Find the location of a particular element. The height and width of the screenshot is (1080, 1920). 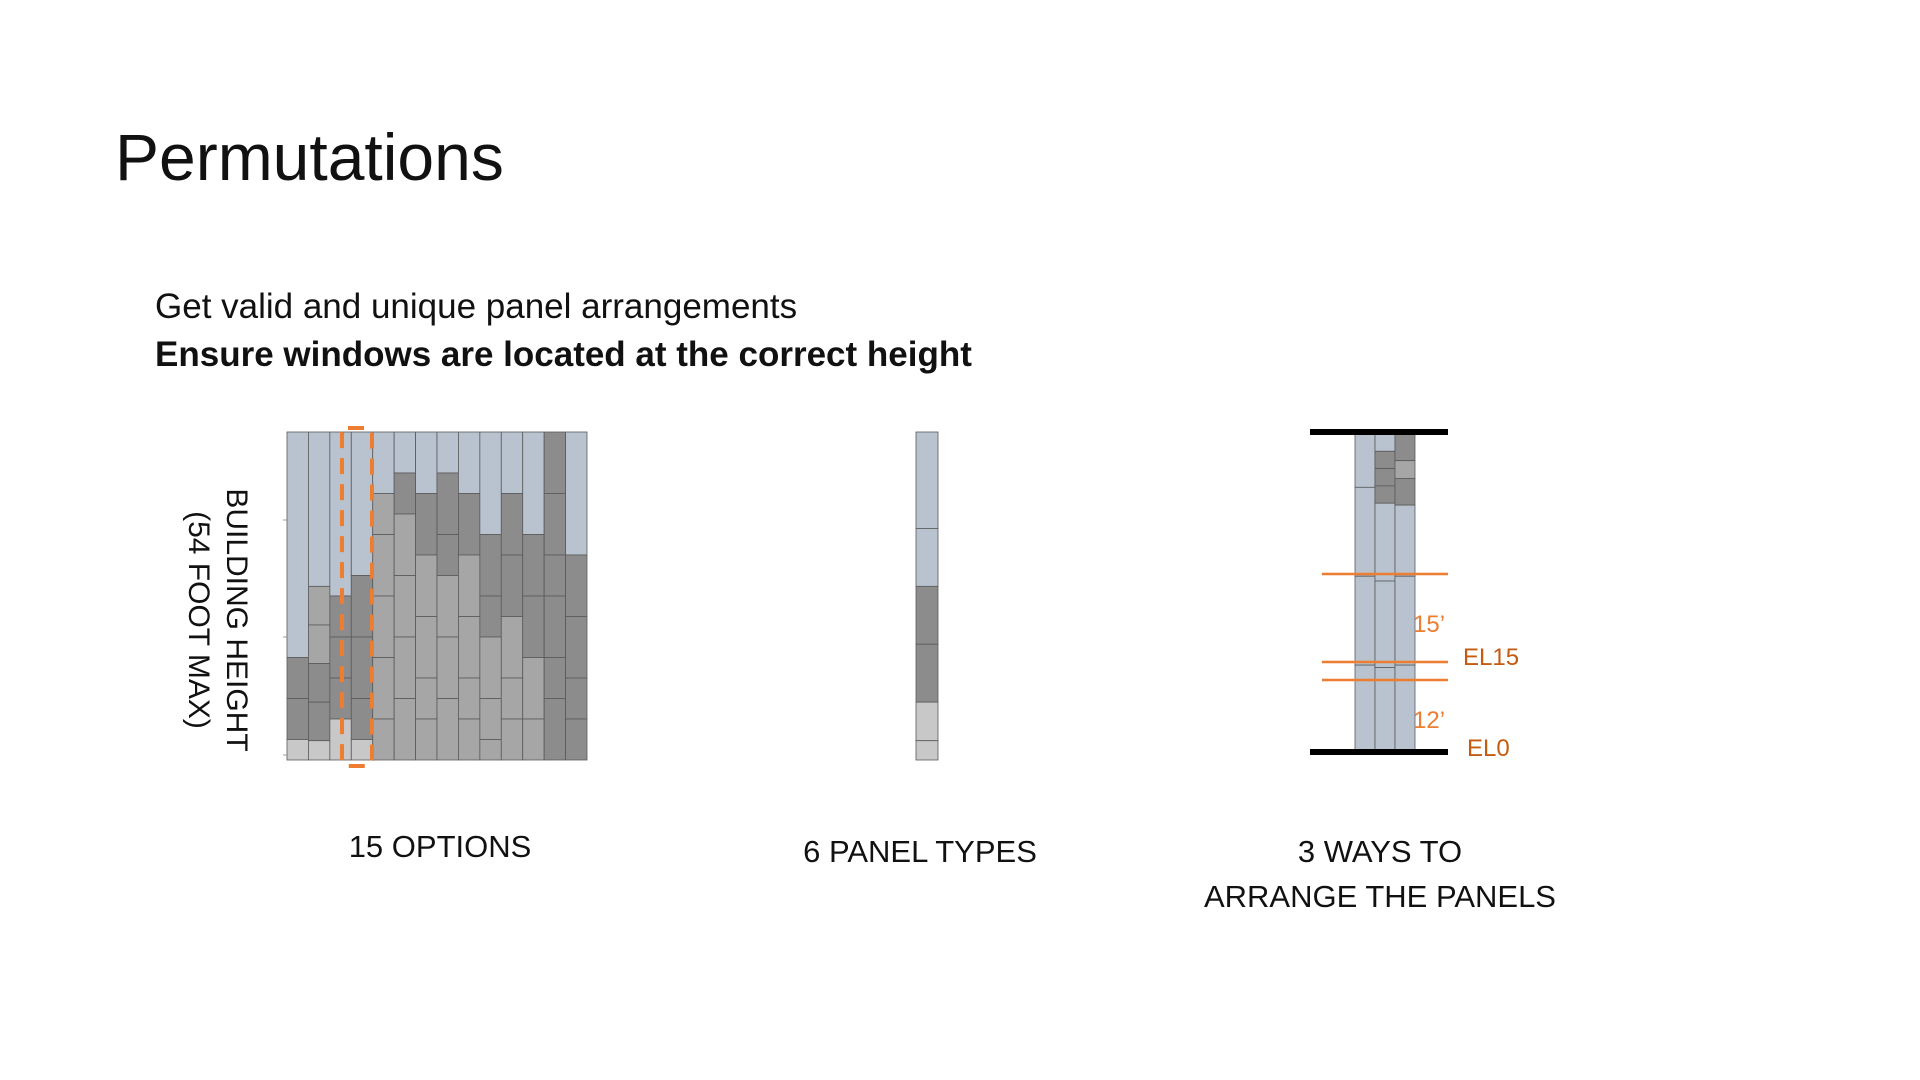

arrangements-columns is located at coordinates (1385, 594).